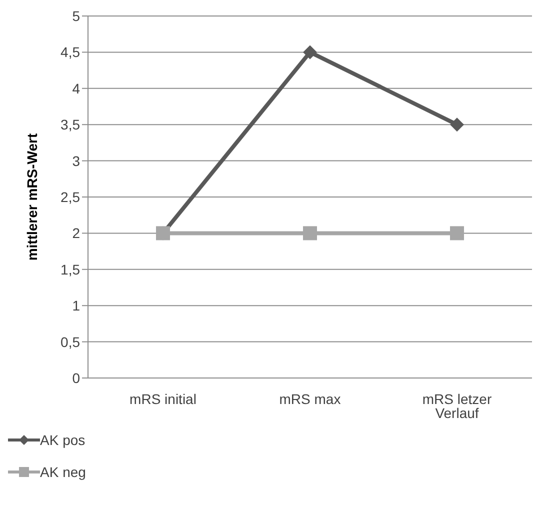 This screenshot has height=519, width=534. Describe the element at coordinates (76, 160) in the screenshot. I see `y-tick-label: 3` at that location.